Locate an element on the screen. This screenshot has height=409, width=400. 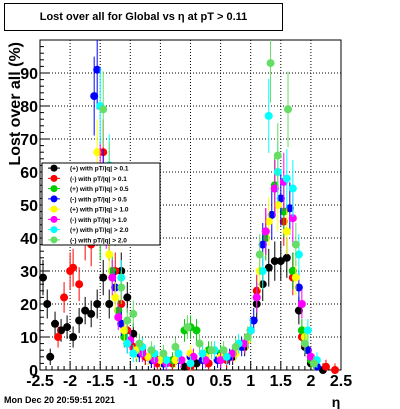
y-tick-label: 10 is located at coordinates (29, 338).